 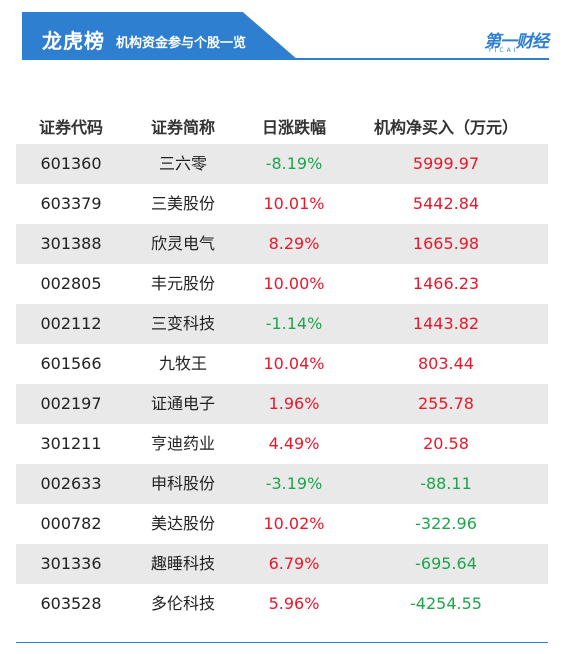 I want to click on cell-name: 趣睡科技, so click(x=182, y=563).